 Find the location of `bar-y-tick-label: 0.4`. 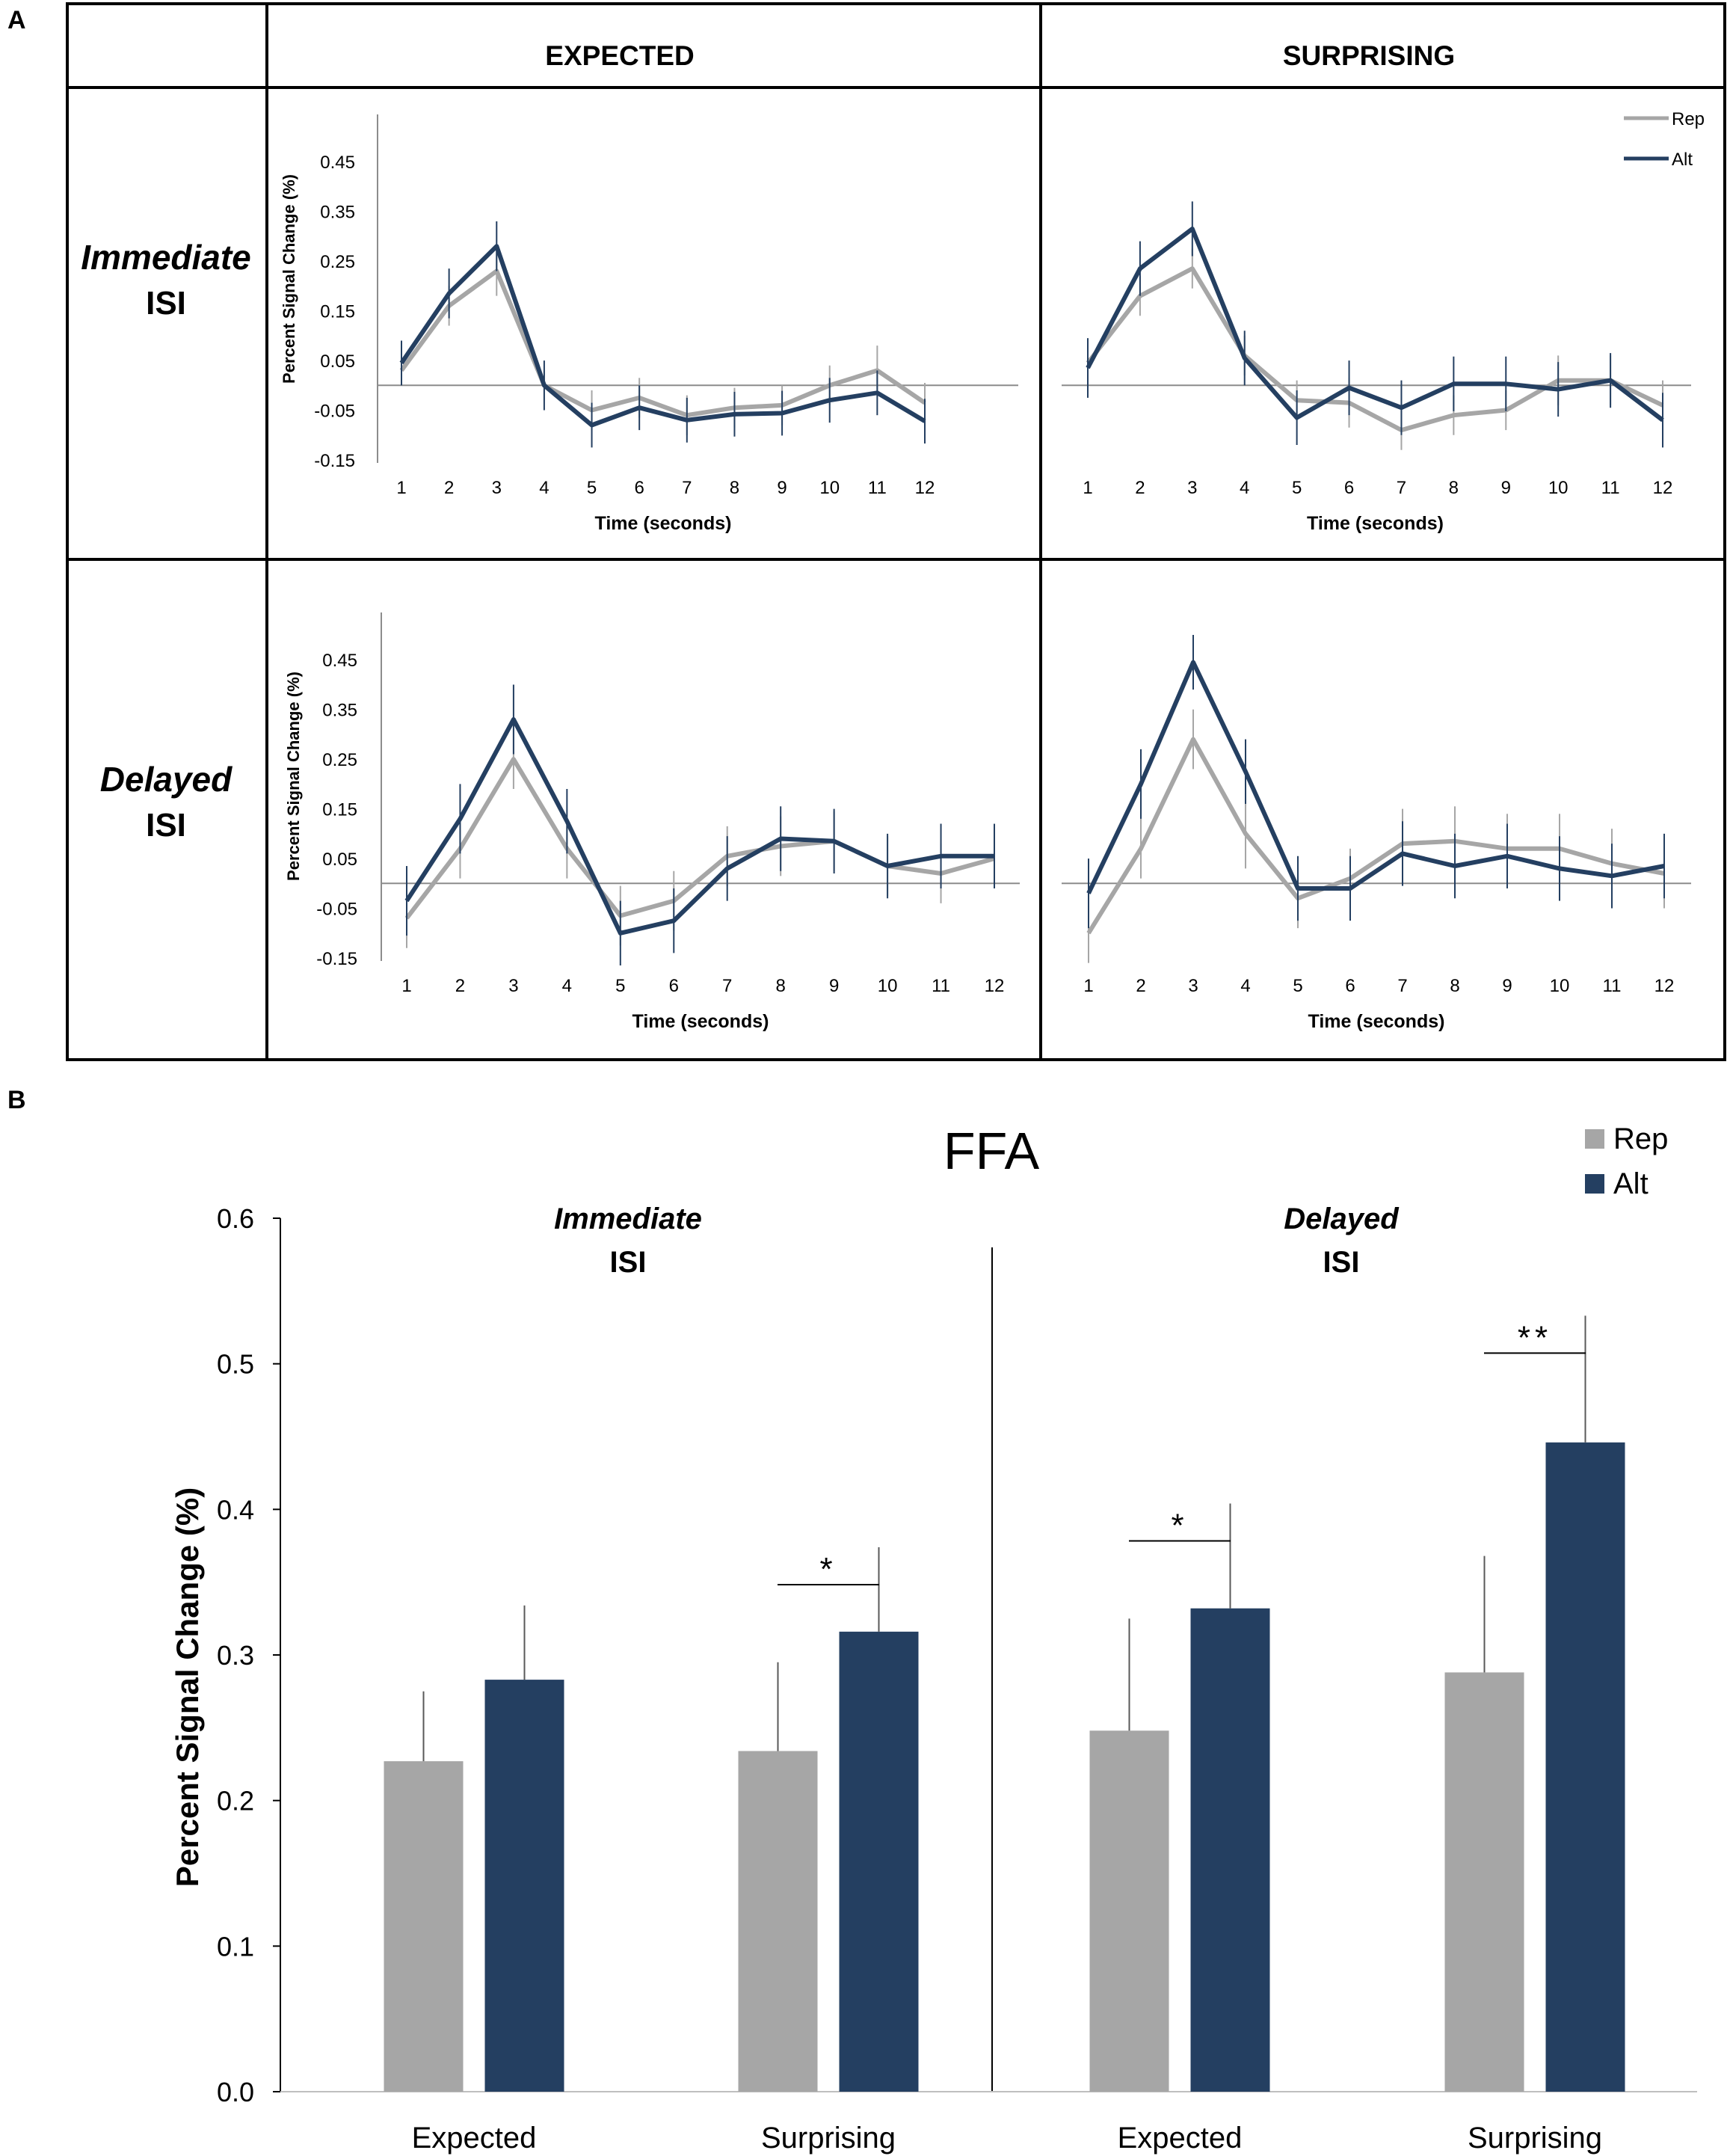

bar-y-tick-label: 0.4 is located at coordinates (235, 1509).